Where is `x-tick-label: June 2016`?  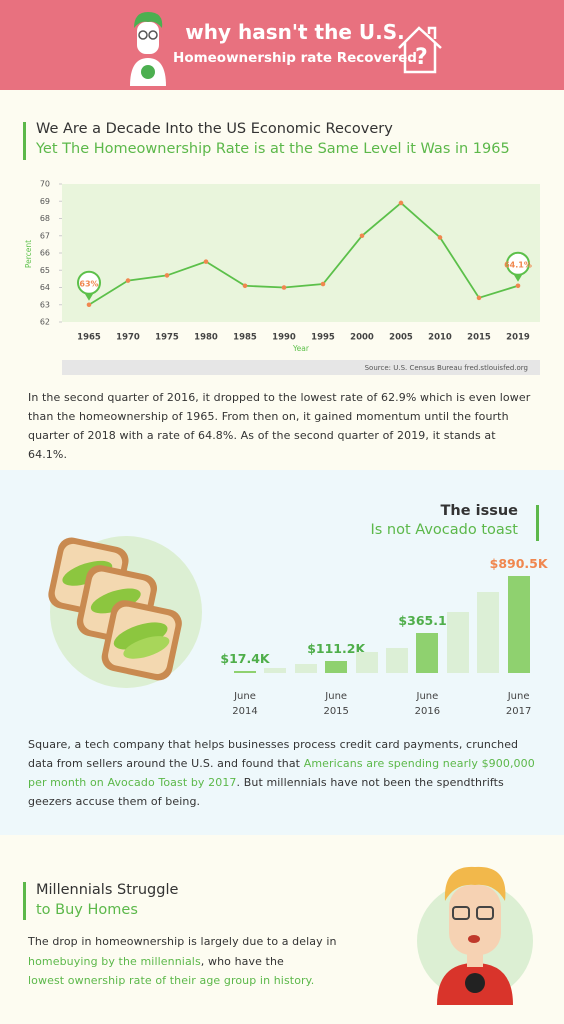 x-tick-label: June 2016 is located at coordinates (427, 704).